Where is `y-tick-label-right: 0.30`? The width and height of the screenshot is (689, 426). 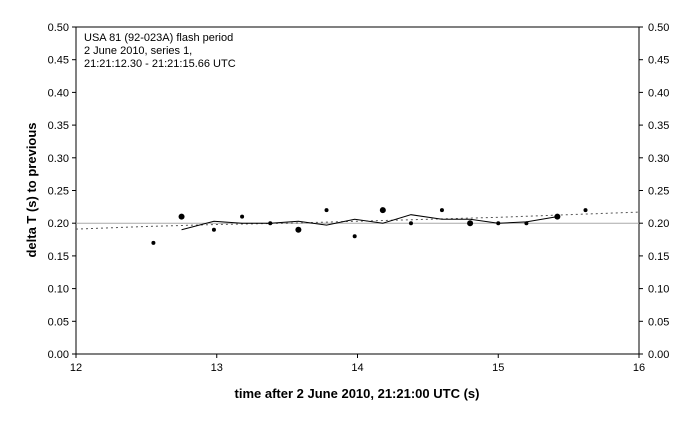
y-tick-label-right: 0.30 is located at coordinates (658, 159).